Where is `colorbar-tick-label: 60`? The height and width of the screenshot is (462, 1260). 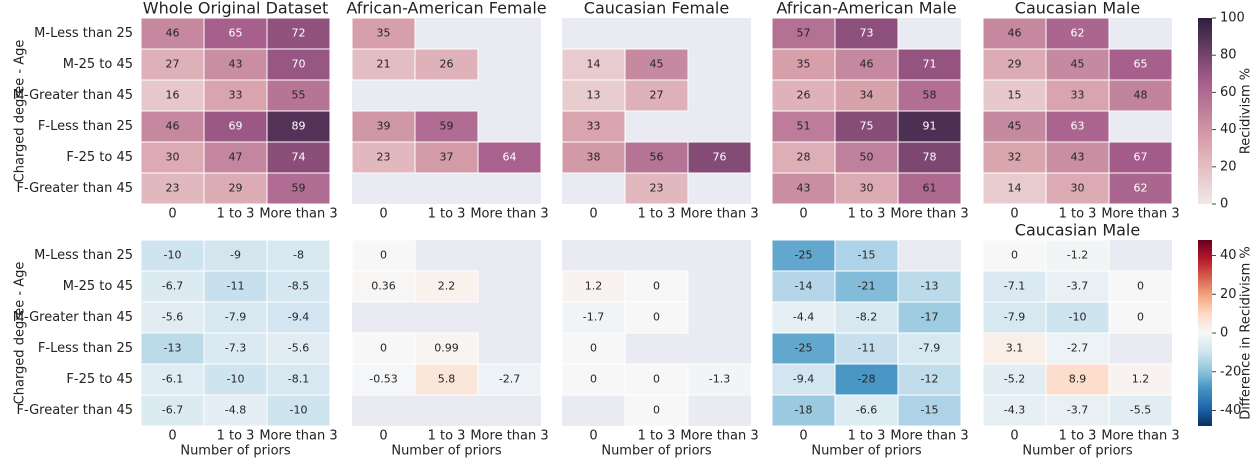 colorbar-tick-label: 60 is located at coordinates (1228, 92).